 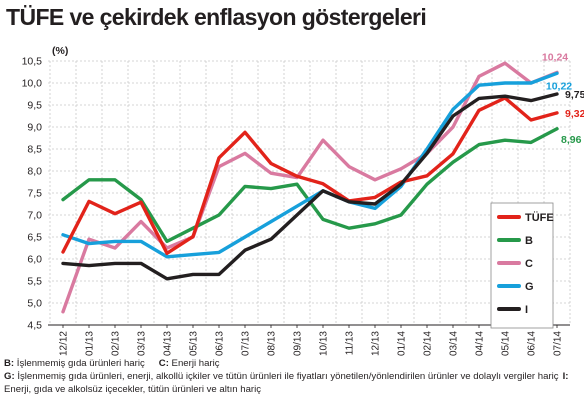 What do you see at coordinates (272, 343) in the screenshot?
I see `x-tick-label: 08/13` at bounding box center [272, 343].